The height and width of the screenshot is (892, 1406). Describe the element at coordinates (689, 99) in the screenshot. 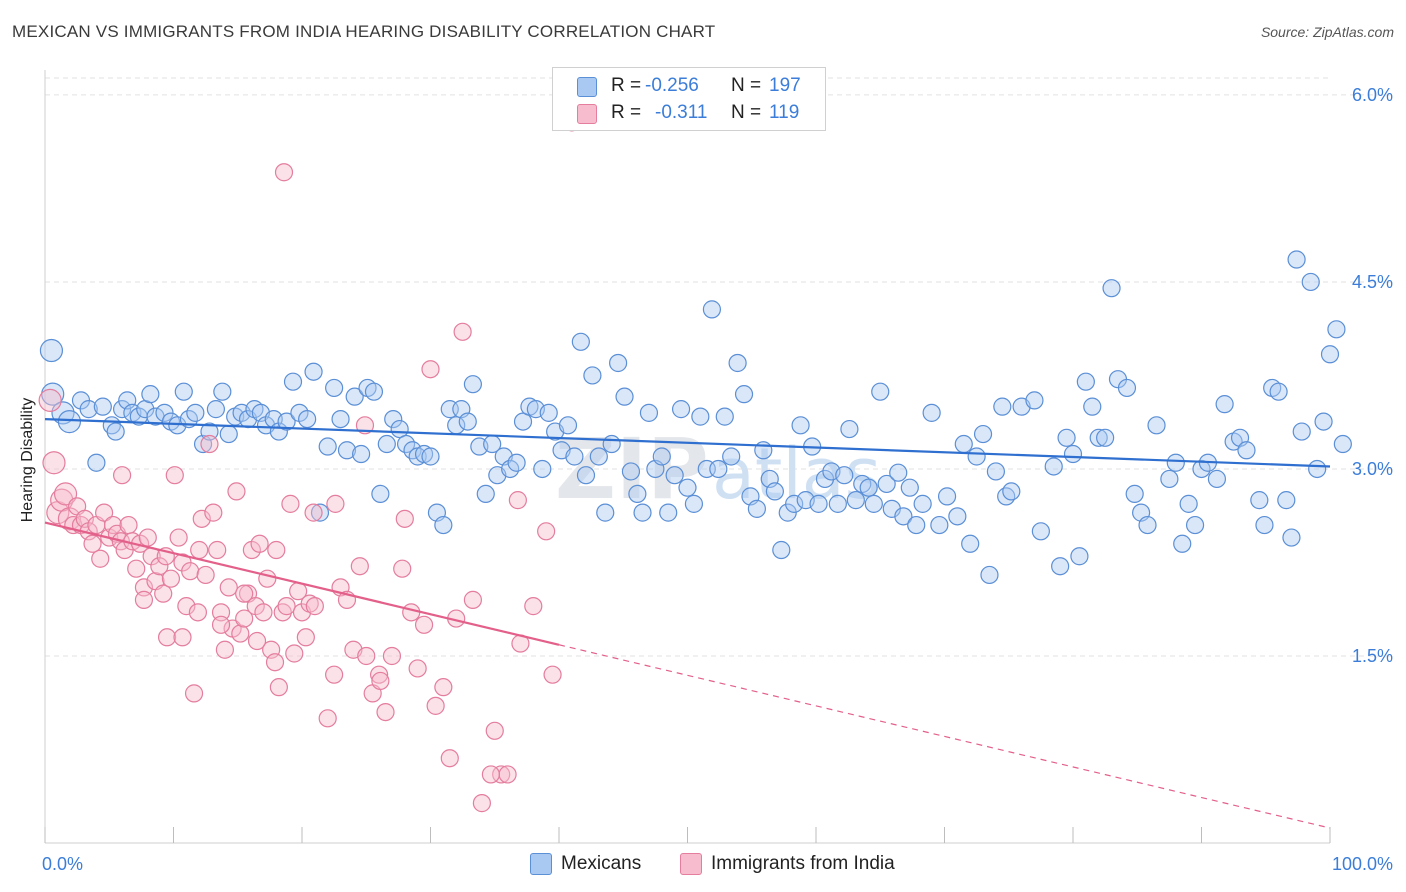

I see `stats-legend: R = -0.256 N = 197 R = -0.311 N = 119` at that location.